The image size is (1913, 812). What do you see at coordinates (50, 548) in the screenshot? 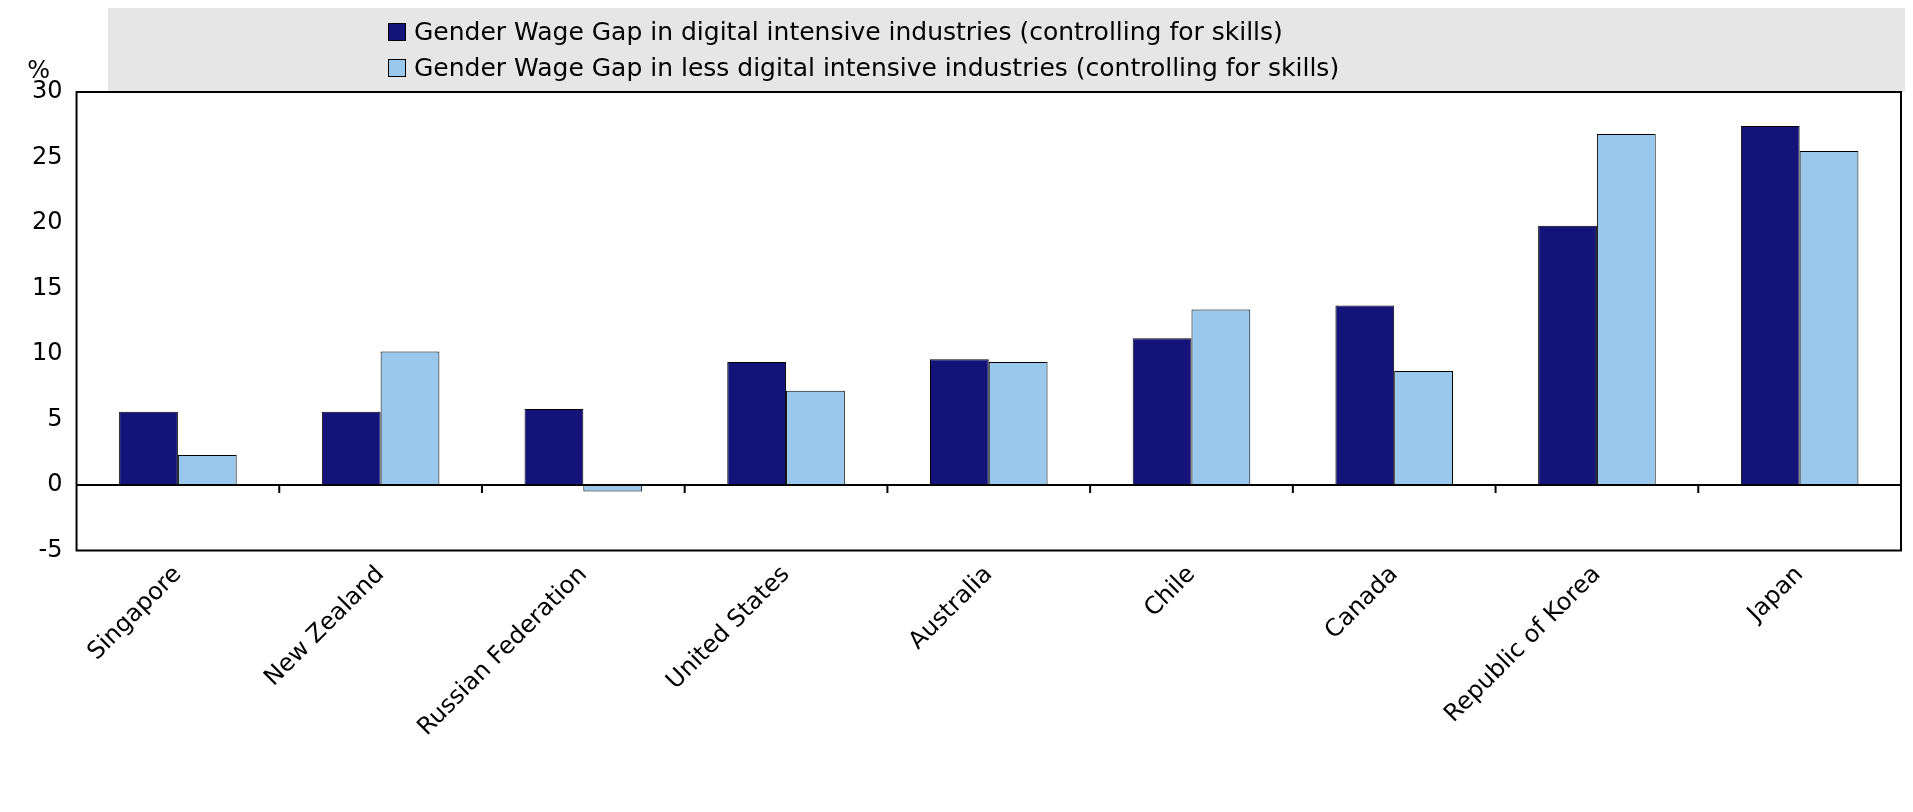
I see `y-tick-label: -5` at bounding box center [50, 548].